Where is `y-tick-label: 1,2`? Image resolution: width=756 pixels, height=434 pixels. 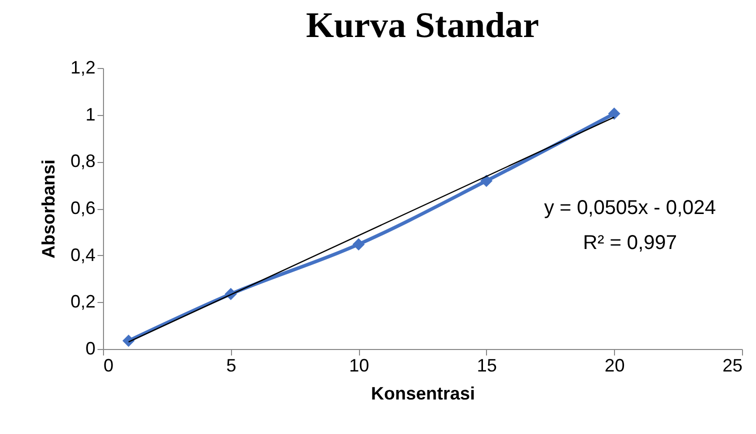
y-tick-label: 1,2 is located at coordinates (83, 68).